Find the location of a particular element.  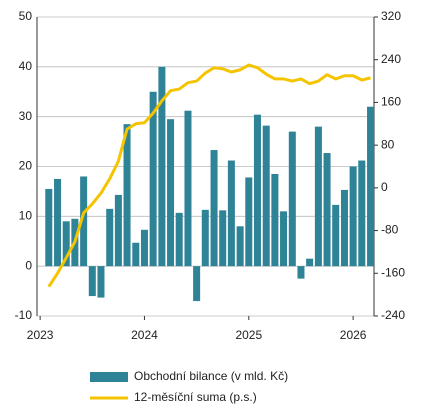

y-tick-label: 50 is located at coordinates (26, 16).